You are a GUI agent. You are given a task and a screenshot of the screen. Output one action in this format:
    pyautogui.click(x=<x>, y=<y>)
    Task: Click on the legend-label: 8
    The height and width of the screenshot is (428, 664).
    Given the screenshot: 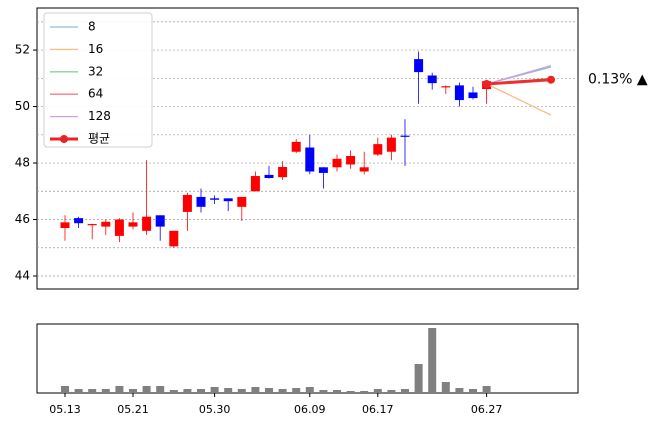 What is the action you would take?
    pyautogui.click(x=92, y=27)
    